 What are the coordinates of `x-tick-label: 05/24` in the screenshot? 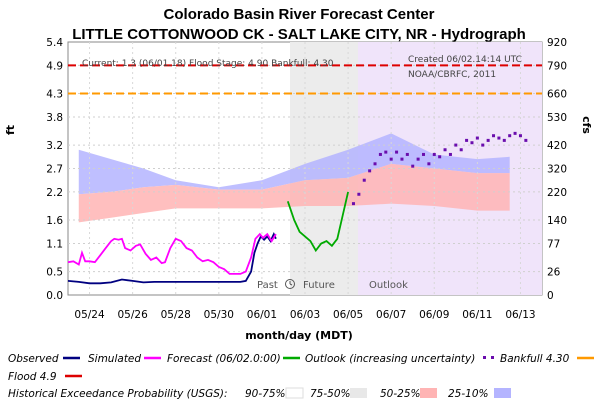 It's located at (89, 315).